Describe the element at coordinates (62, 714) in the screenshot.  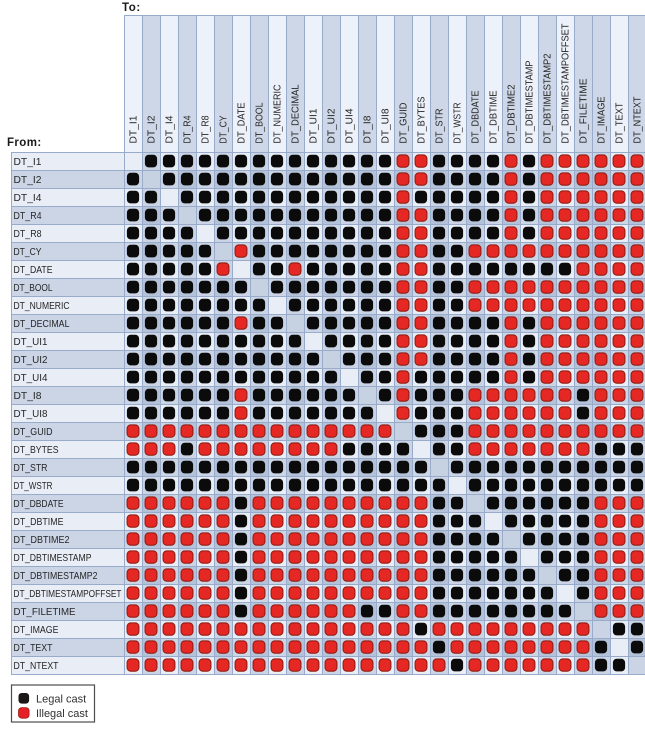
I see `svg-text: Illegal cast` at that location.